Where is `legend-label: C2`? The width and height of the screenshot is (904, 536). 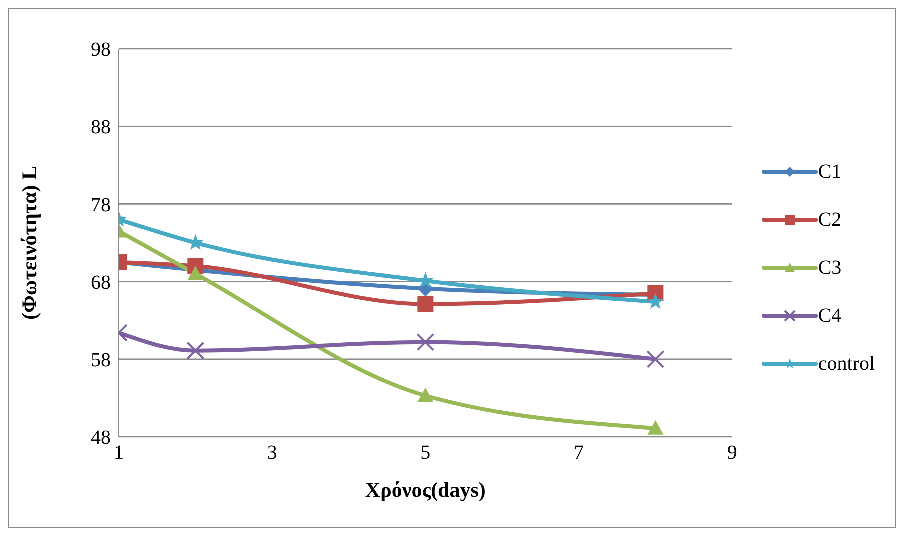
legend-label: C2 is located at coordinates (830, 220).